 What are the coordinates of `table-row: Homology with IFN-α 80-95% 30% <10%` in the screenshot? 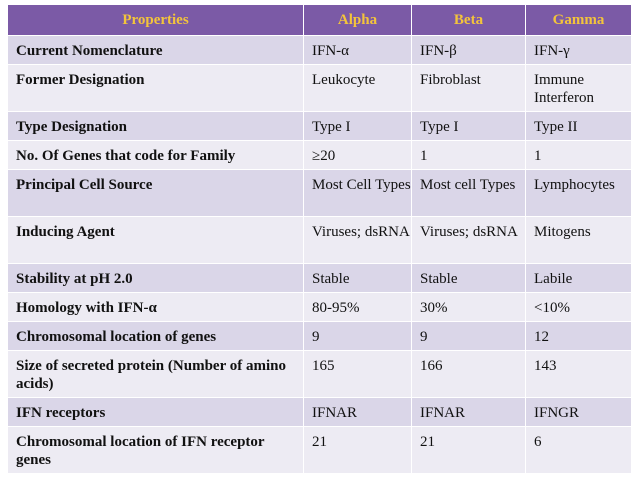 It's located at (319, 307).